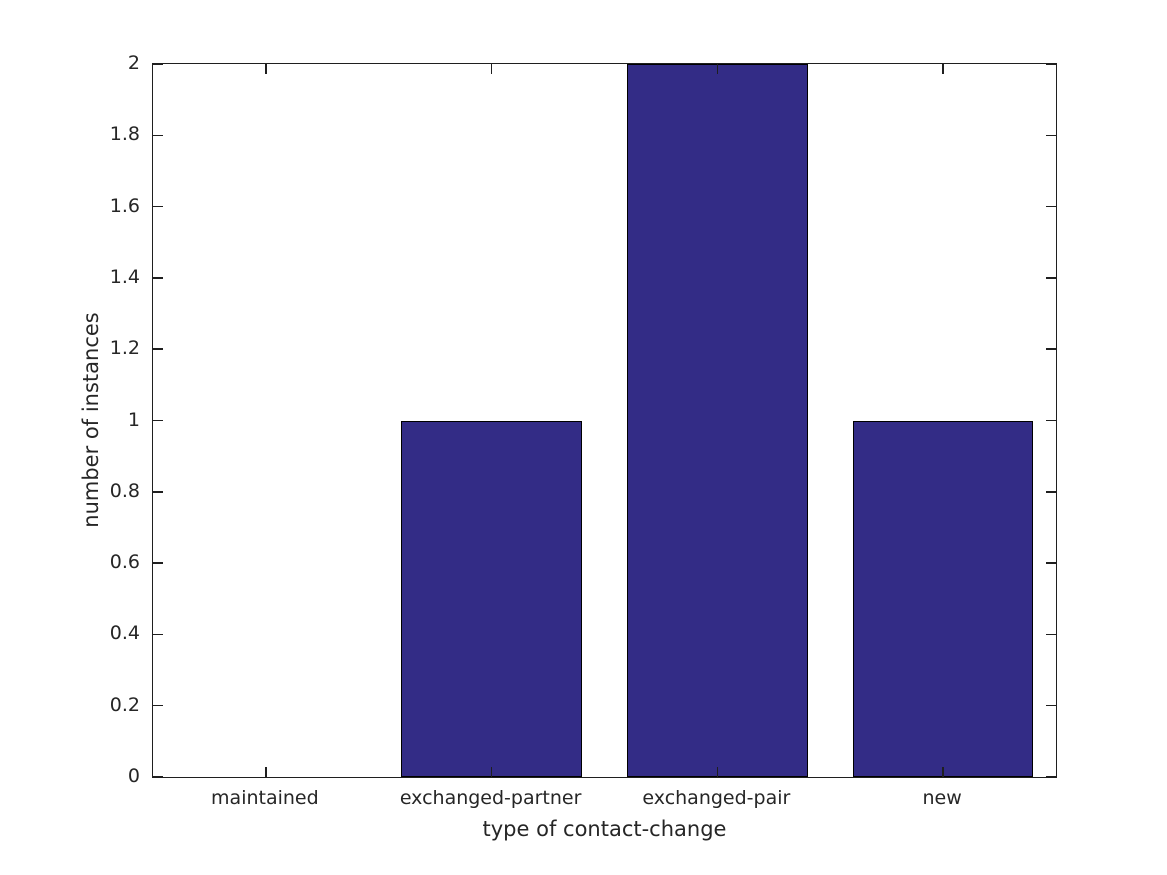 The image size is (1167, 875). What do you see at coordinates (124, 276) in the screenshot?
I see `y-tick-label: 1.4` at bounding box center [124, 276].